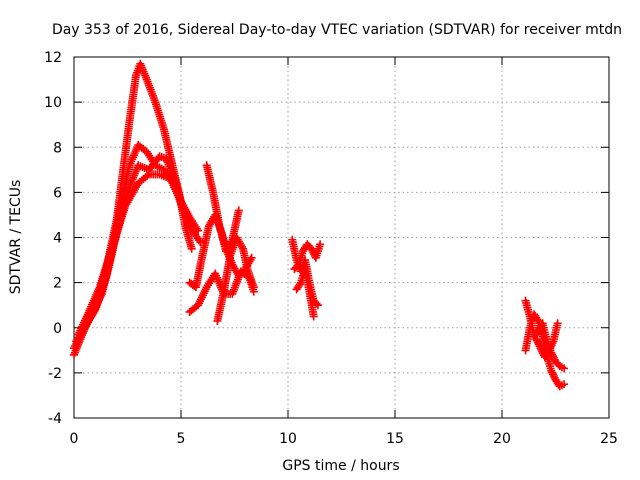  I want to click on x-tick-label: 25, so click(609, 439).